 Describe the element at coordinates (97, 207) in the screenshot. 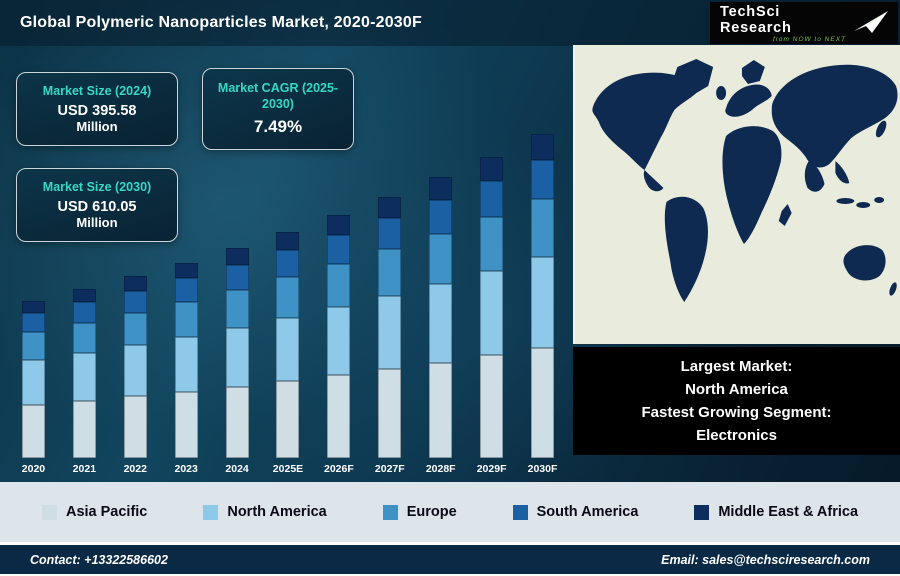

I see `card-value: USD 610.05` at that location.